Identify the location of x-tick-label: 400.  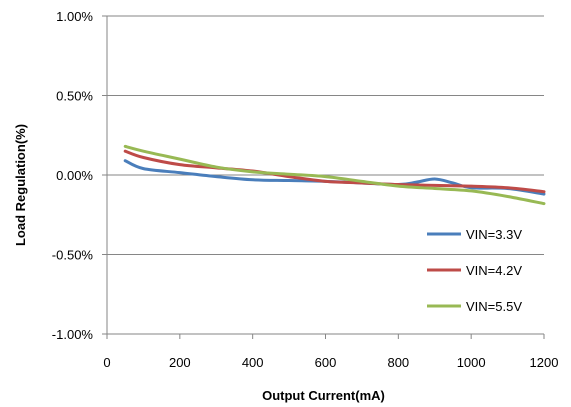
(253, 362).